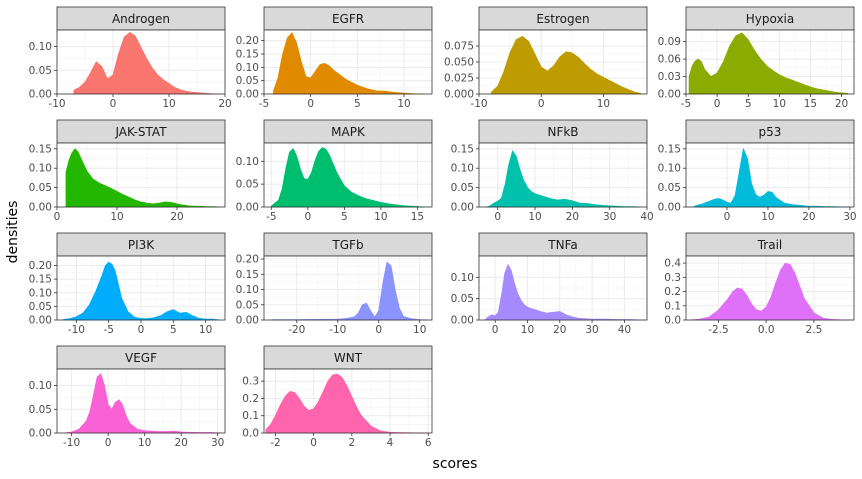 The height and width of the screenshot is (479, 862). Describe the element at coordinates (670, 60) in the screenshot. I see `y-tick-label: 0.06` at that location.